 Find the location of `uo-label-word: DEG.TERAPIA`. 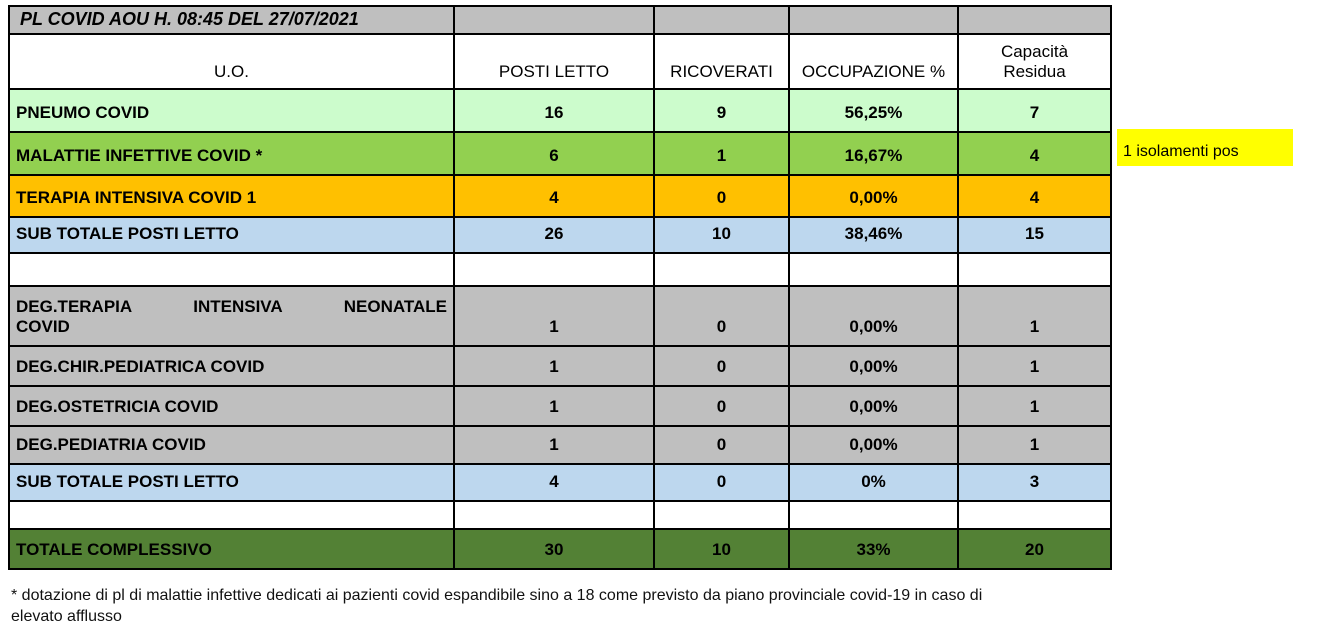

uo-label-word: DEG.TERAPIA is located at coordinates (74, 306).